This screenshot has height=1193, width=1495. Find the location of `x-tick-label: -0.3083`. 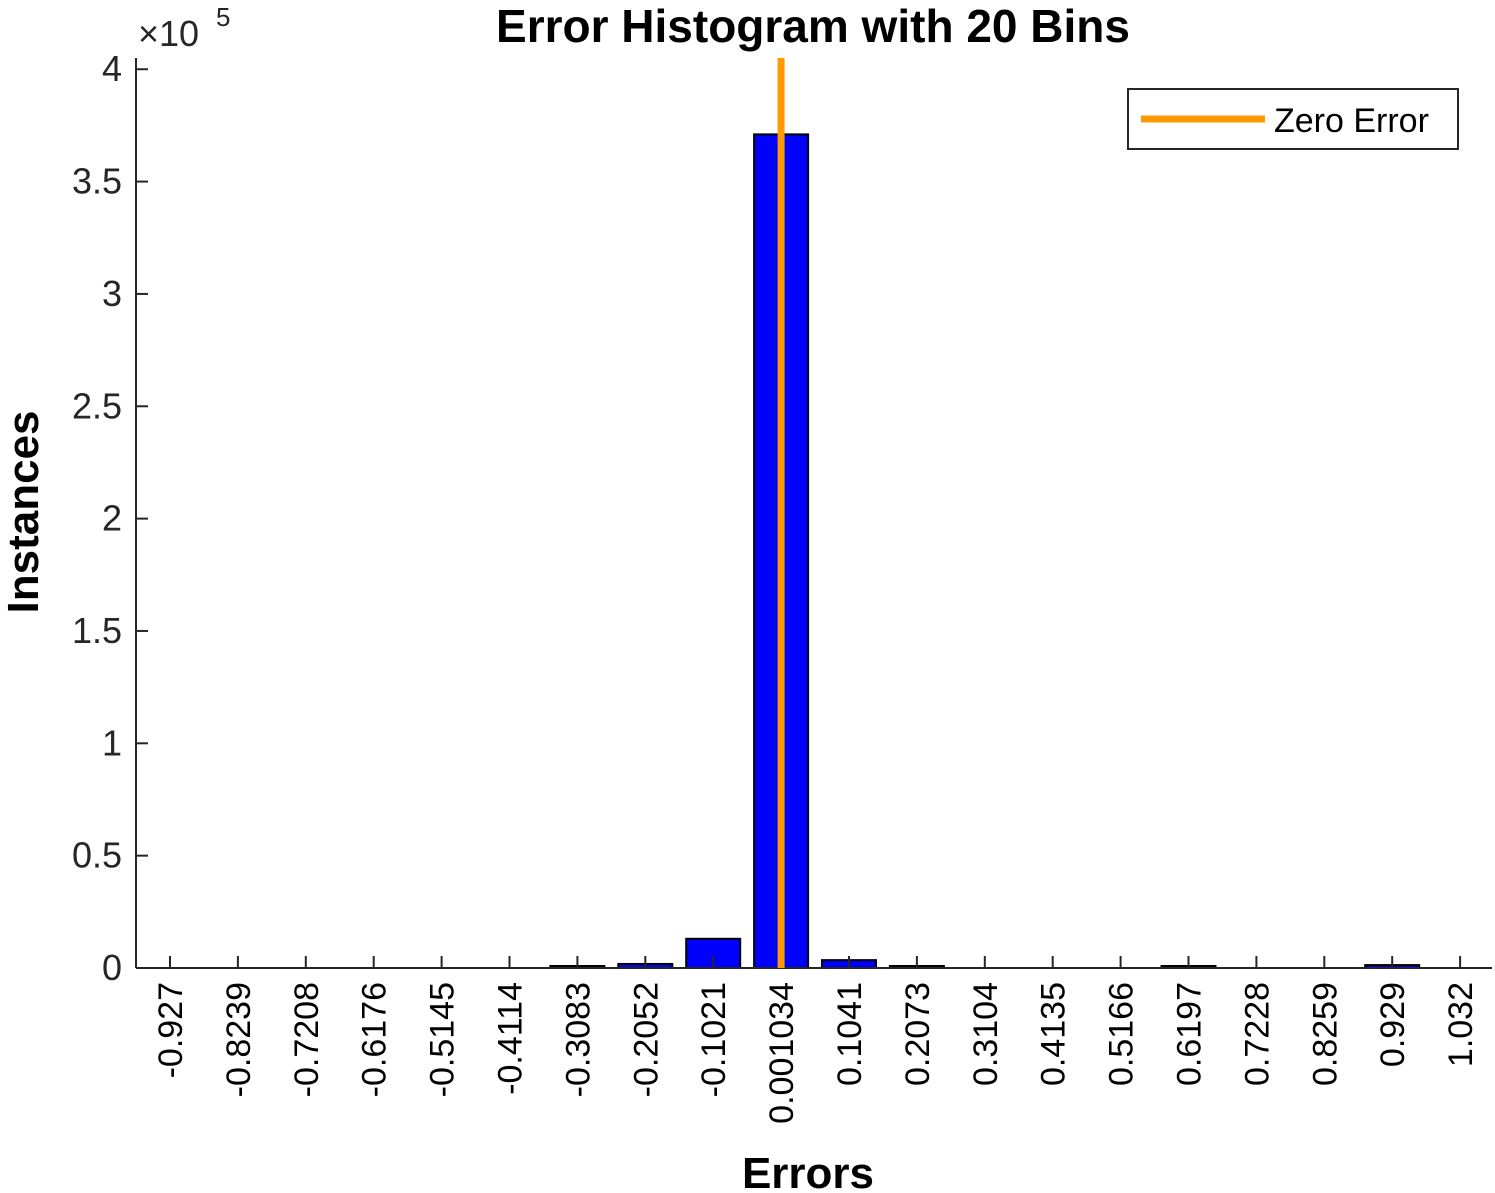

x-tick-label: -0.3083 is located at coordinates (578, 1039).